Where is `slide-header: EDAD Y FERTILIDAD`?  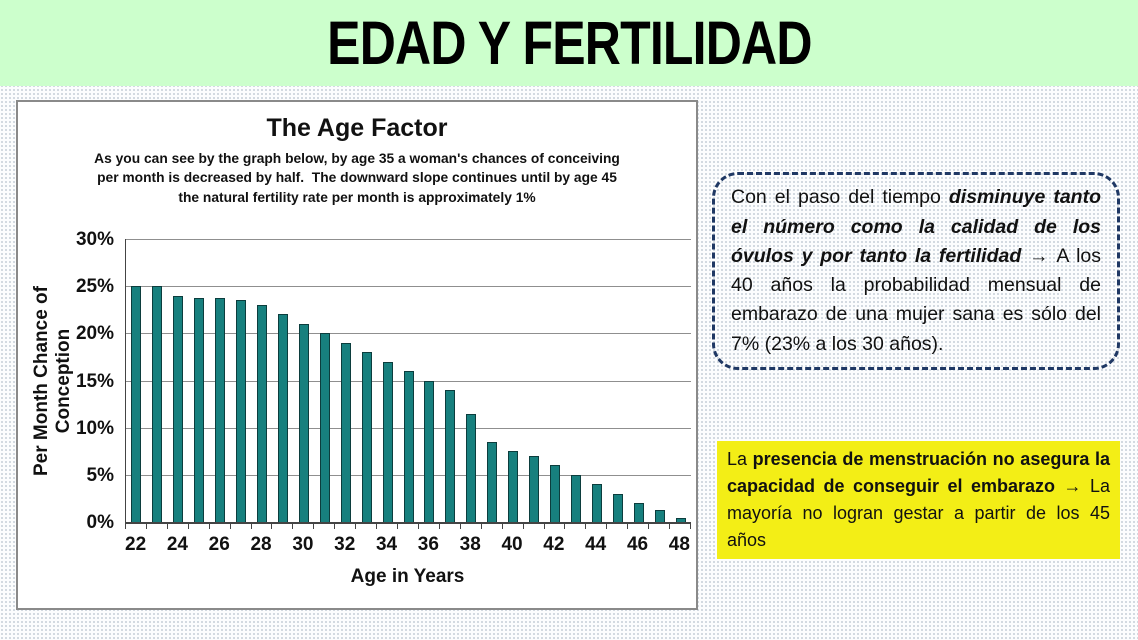 slide-header: EDAD Y FERTILIDAD is located at coordinates (569, 43).